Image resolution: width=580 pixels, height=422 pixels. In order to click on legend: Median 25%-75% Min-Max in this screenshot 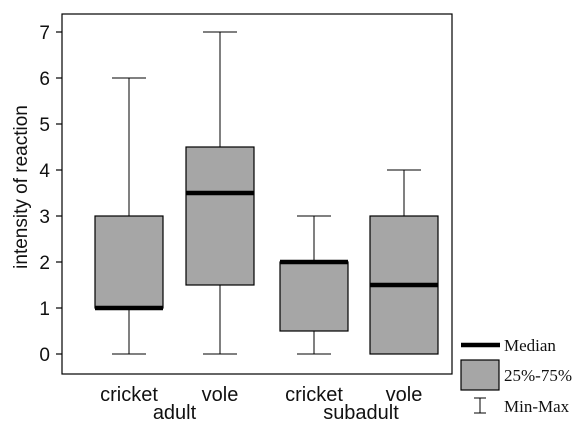, I will do `click(516, 376)`.